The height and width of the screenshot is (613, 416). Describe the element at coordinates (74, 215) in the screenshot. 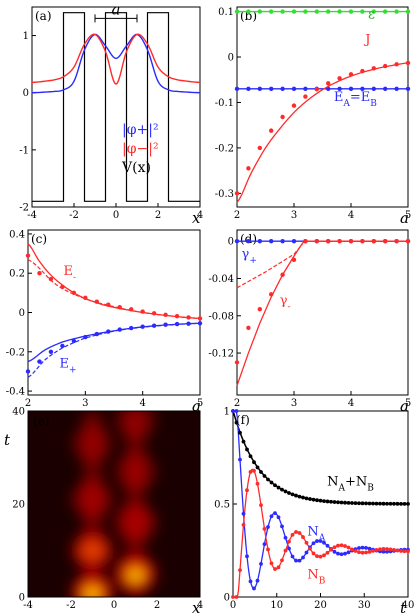

I see `panel-a-xtick-label: -2` at that location.